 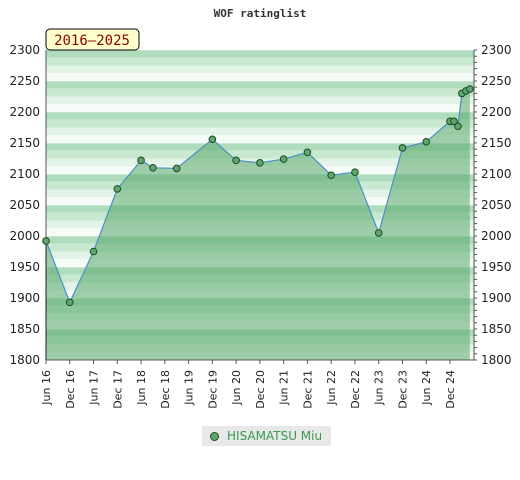 What do you see at coordinates (496, 267) in the screenshot?
I see `y-tick-label-right: 1950` at bounding box center [496, 267].